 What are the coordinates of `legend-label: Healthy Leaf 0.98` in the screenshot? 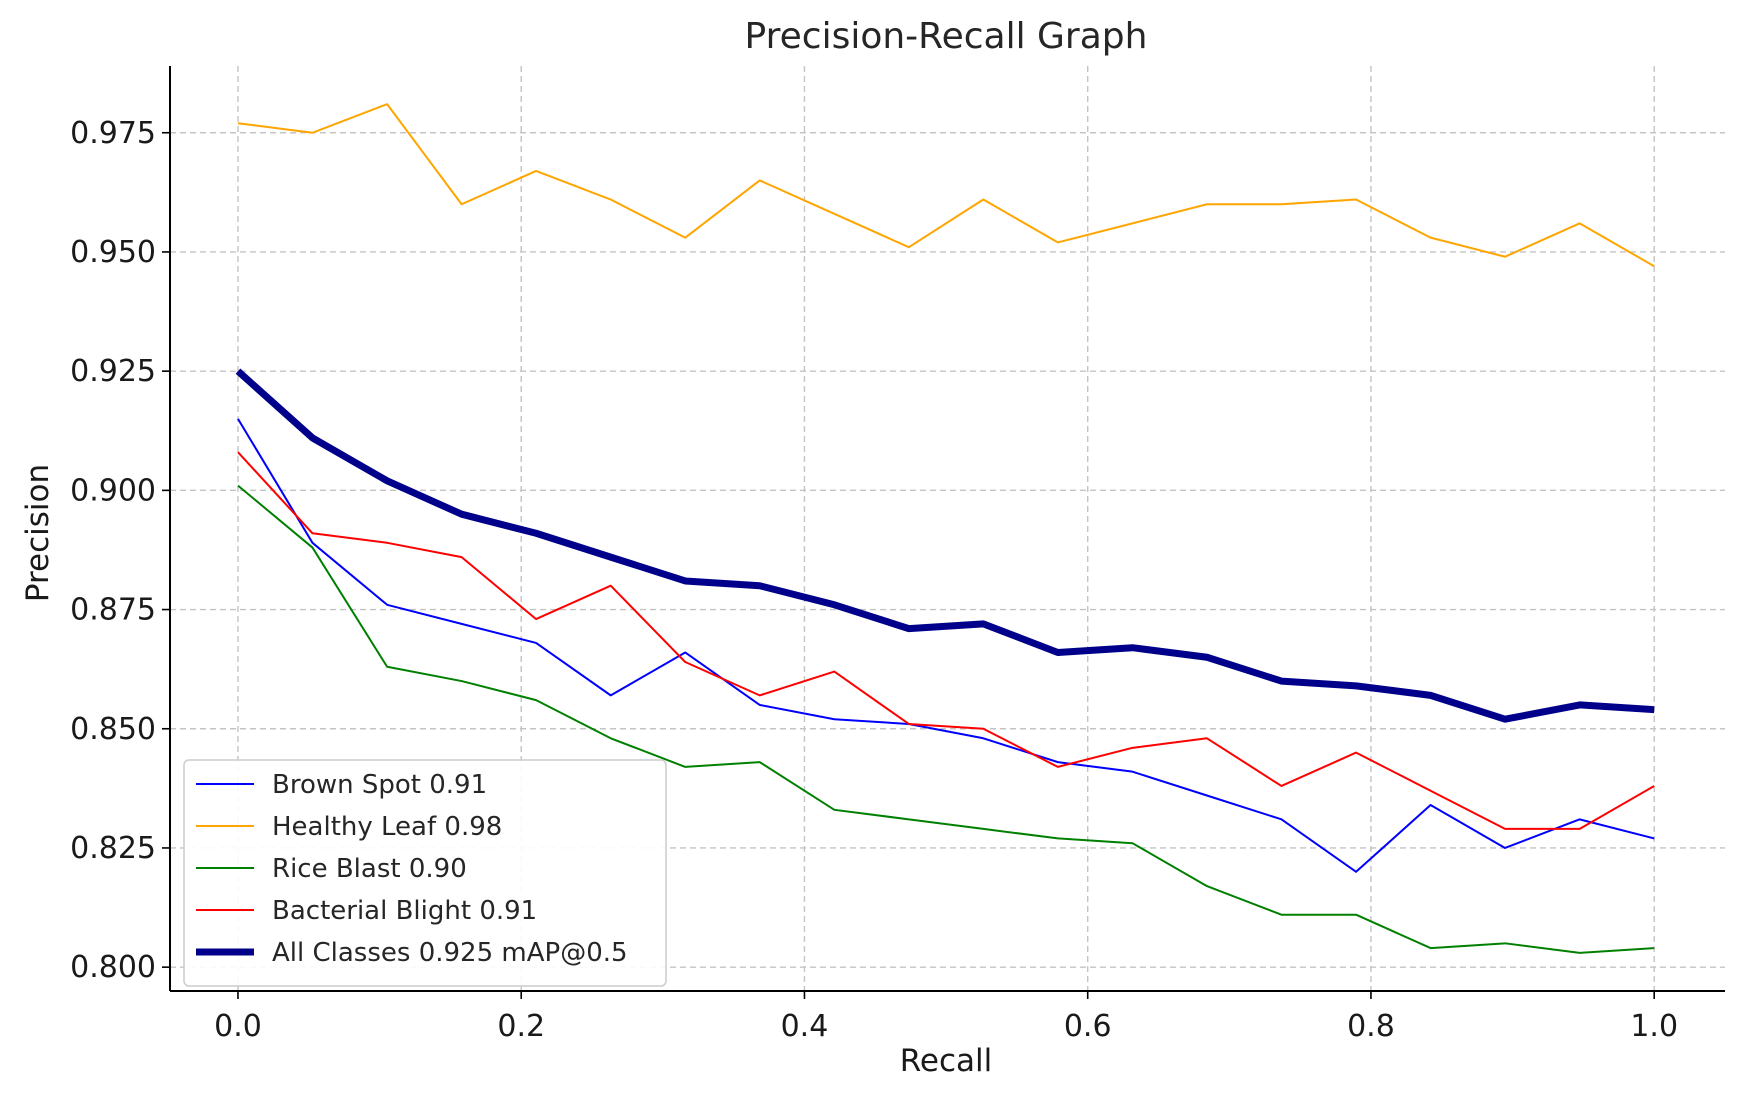 It's located at (387, 827).